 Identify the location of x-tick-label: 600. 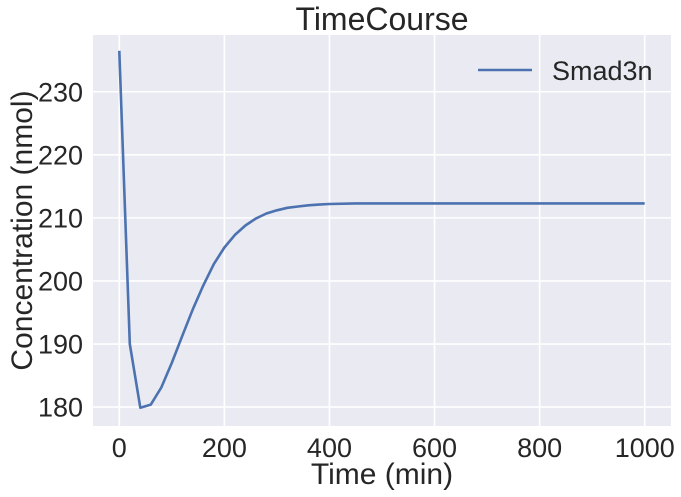
(434, 448).